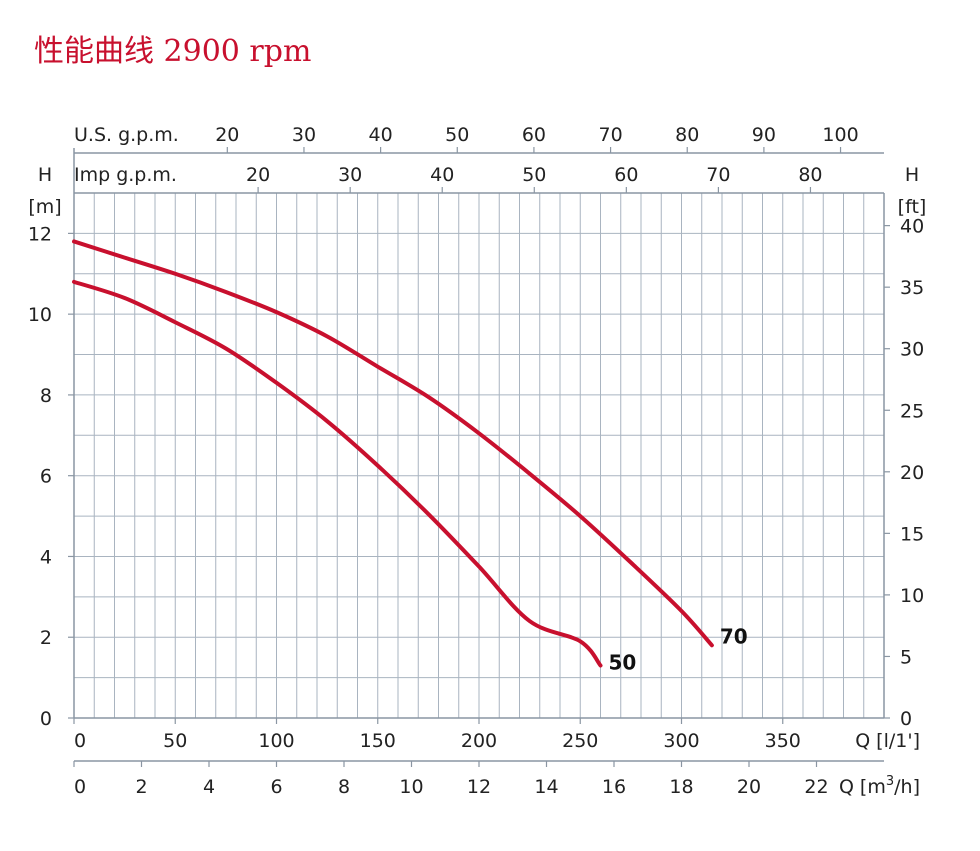 The height and width of the screenshot is (851, 980). I want to click on m3h-tick-label: 20, so click(749, 787).